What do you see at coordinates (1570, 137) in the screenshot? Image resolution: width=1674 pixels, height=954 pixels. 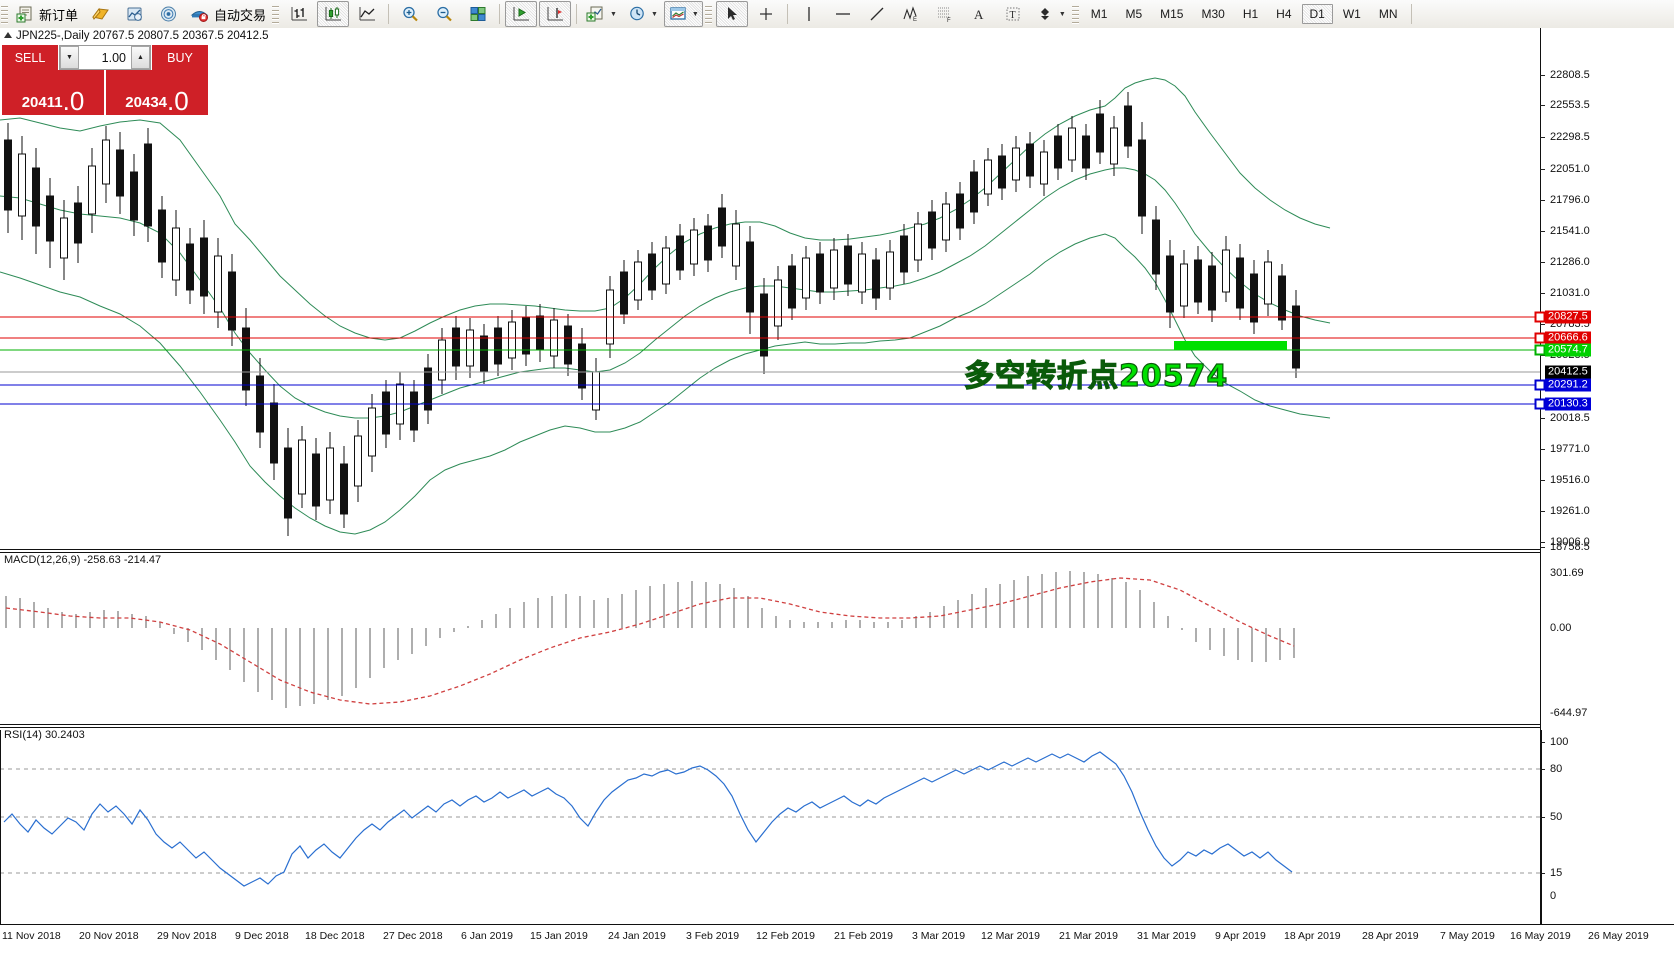 I see `price-tick-22298: 22298.5` at bounding box center [1570, 137].